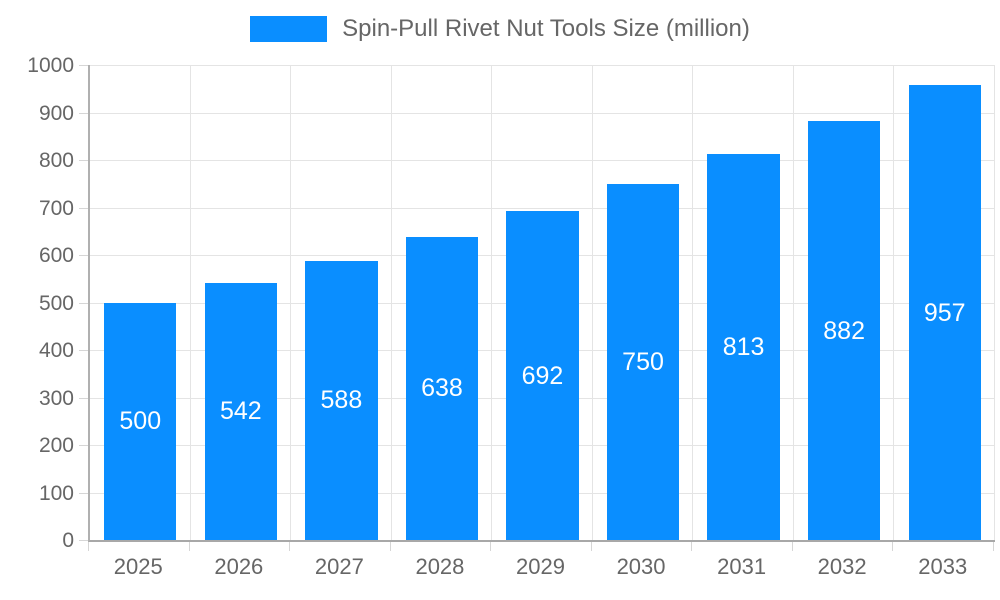 The height and width of the screenshot is (600, 1000). I want to click on bar-value-label: 588, so click(341, 400).